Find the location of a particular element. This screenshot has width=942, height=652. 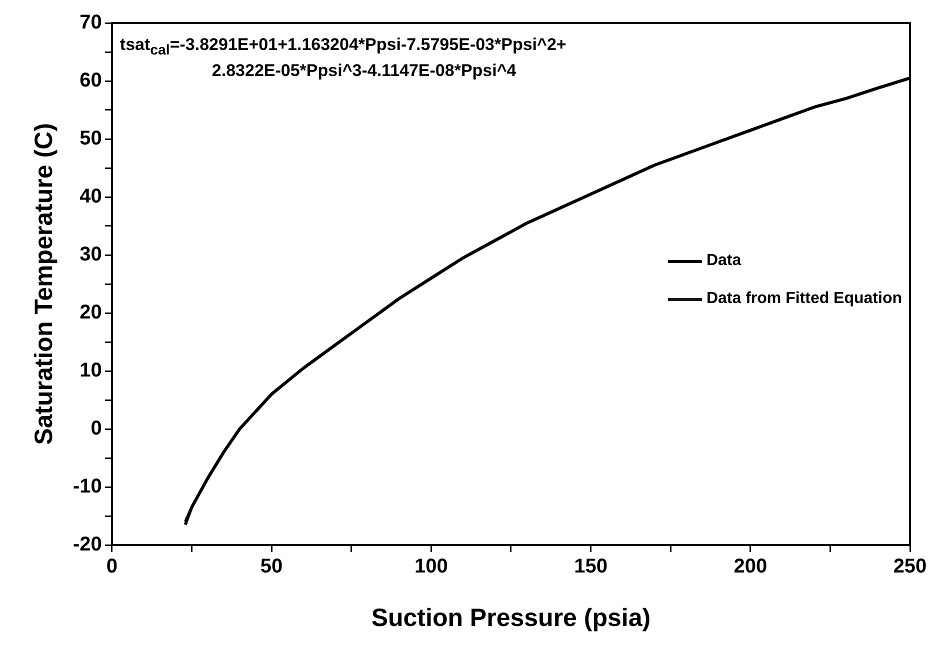

x-tick-label: 250 is located at coordinates (910, 567).